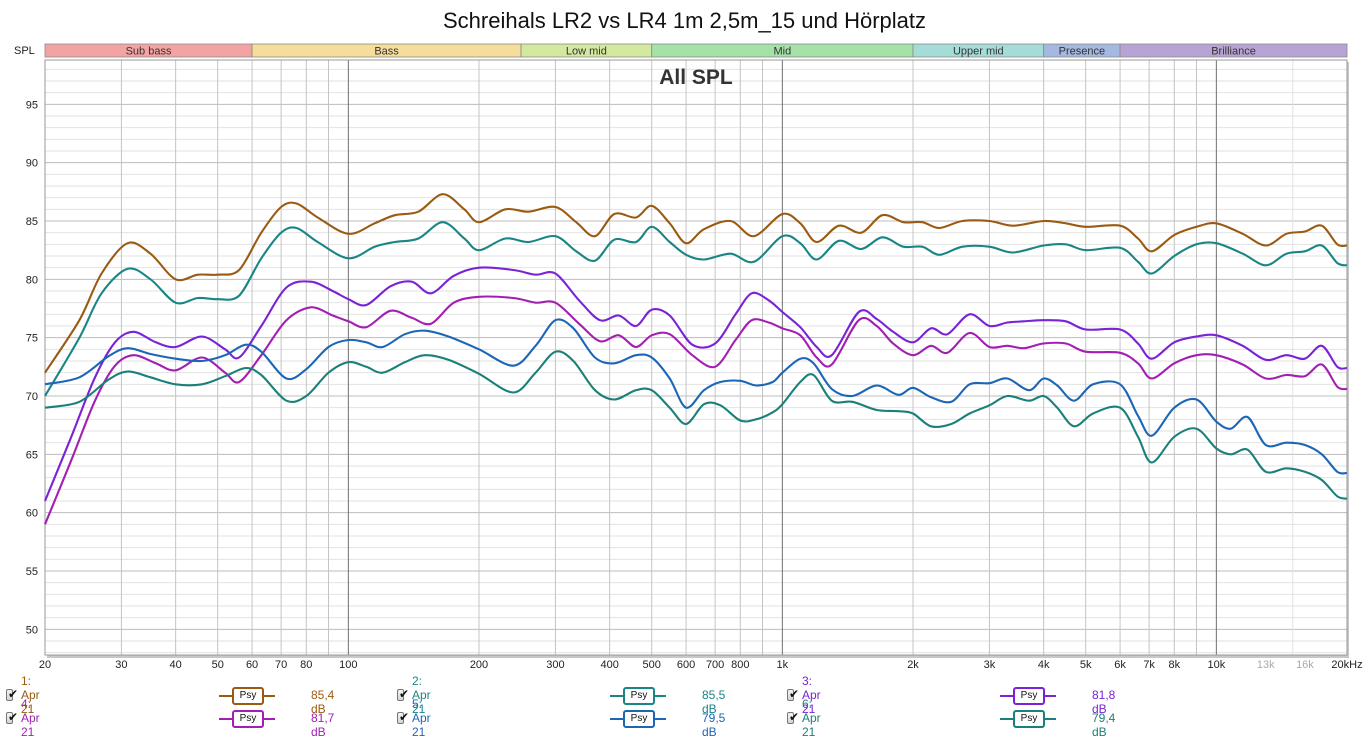 This screenshot has width=1369, height=739. Describe the element at coordinates (811, 718) in the screenshot. I see `legend-label: 6: Apr 21` at that location.